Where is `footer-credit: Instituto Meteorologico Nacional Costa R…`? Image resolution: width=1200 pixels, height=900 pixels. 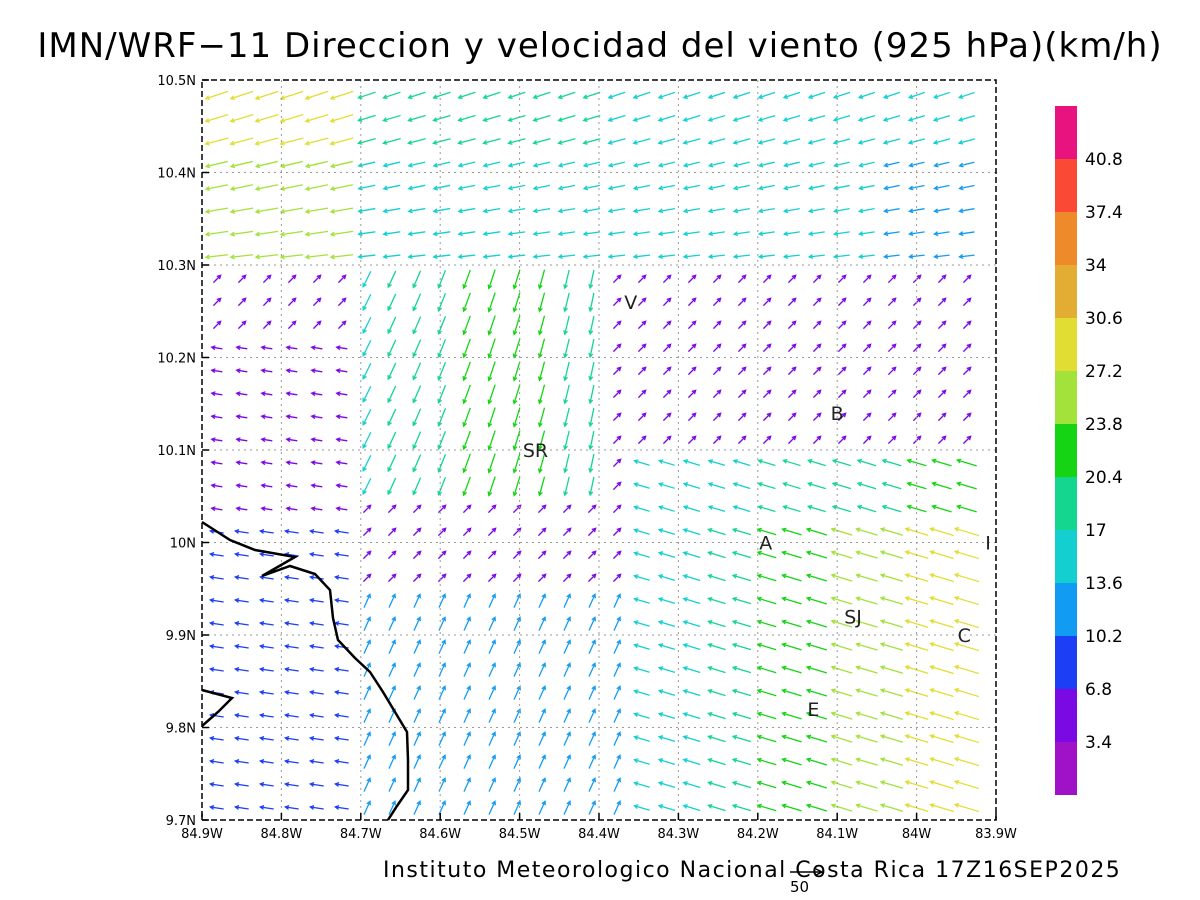 footer-credit: Instituto Meteorologico Nacional Costa R… is located at coordinates (752, 870).